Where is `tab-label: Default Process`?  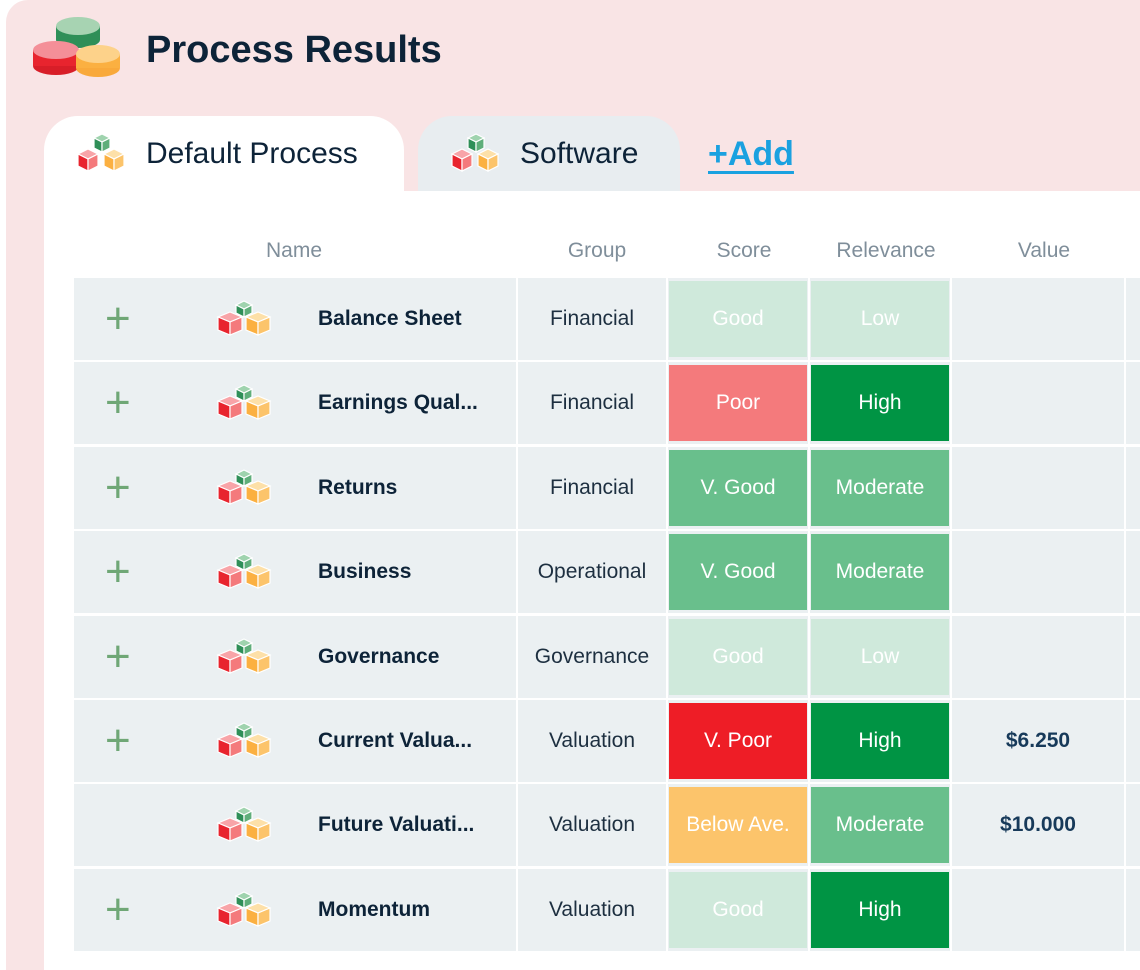
tab-label: Default Process is located at coordinates (252, 153).